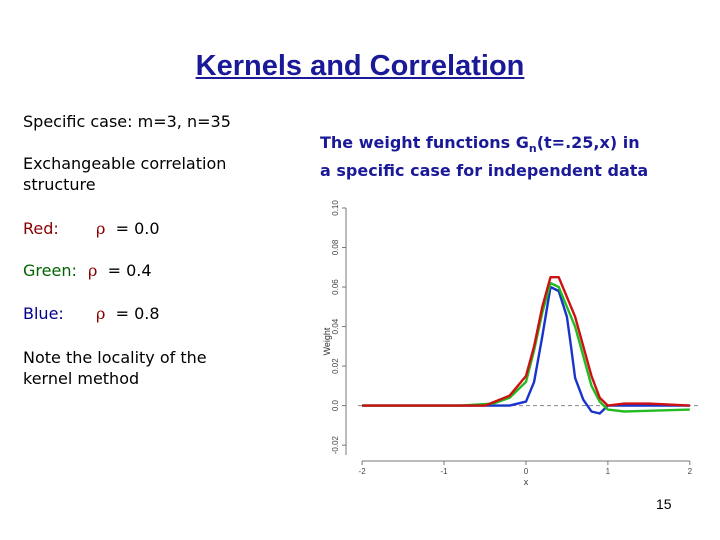 The height and width of the screenshot is (540, 720). Describe the element at coordinates (335, 444) in the screenshot. I see `y-tick-label: -0.02` at that location.